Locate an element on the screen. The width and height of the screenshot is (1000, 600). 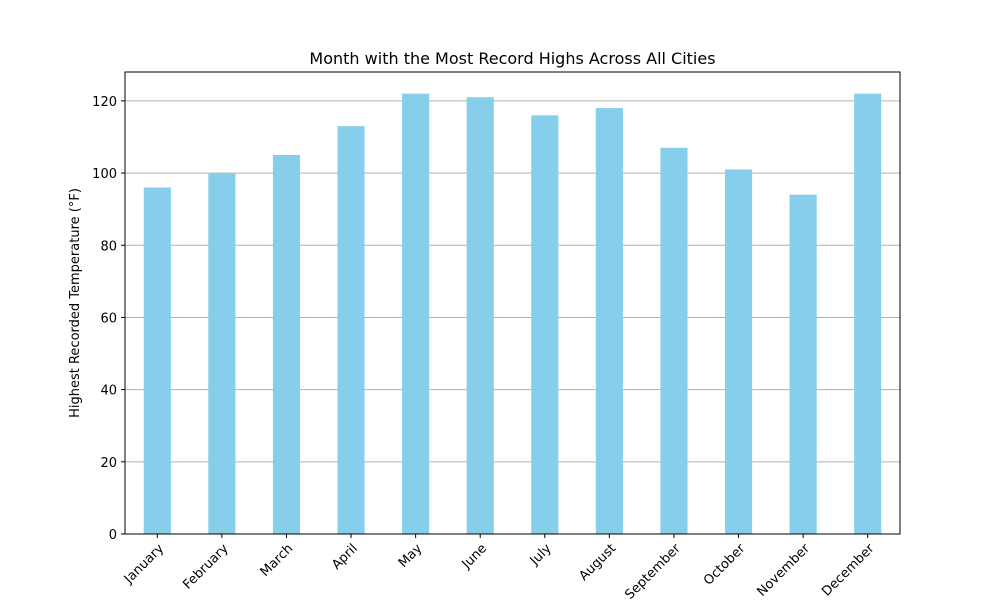
bar-march is located at coordinates (286, 344).